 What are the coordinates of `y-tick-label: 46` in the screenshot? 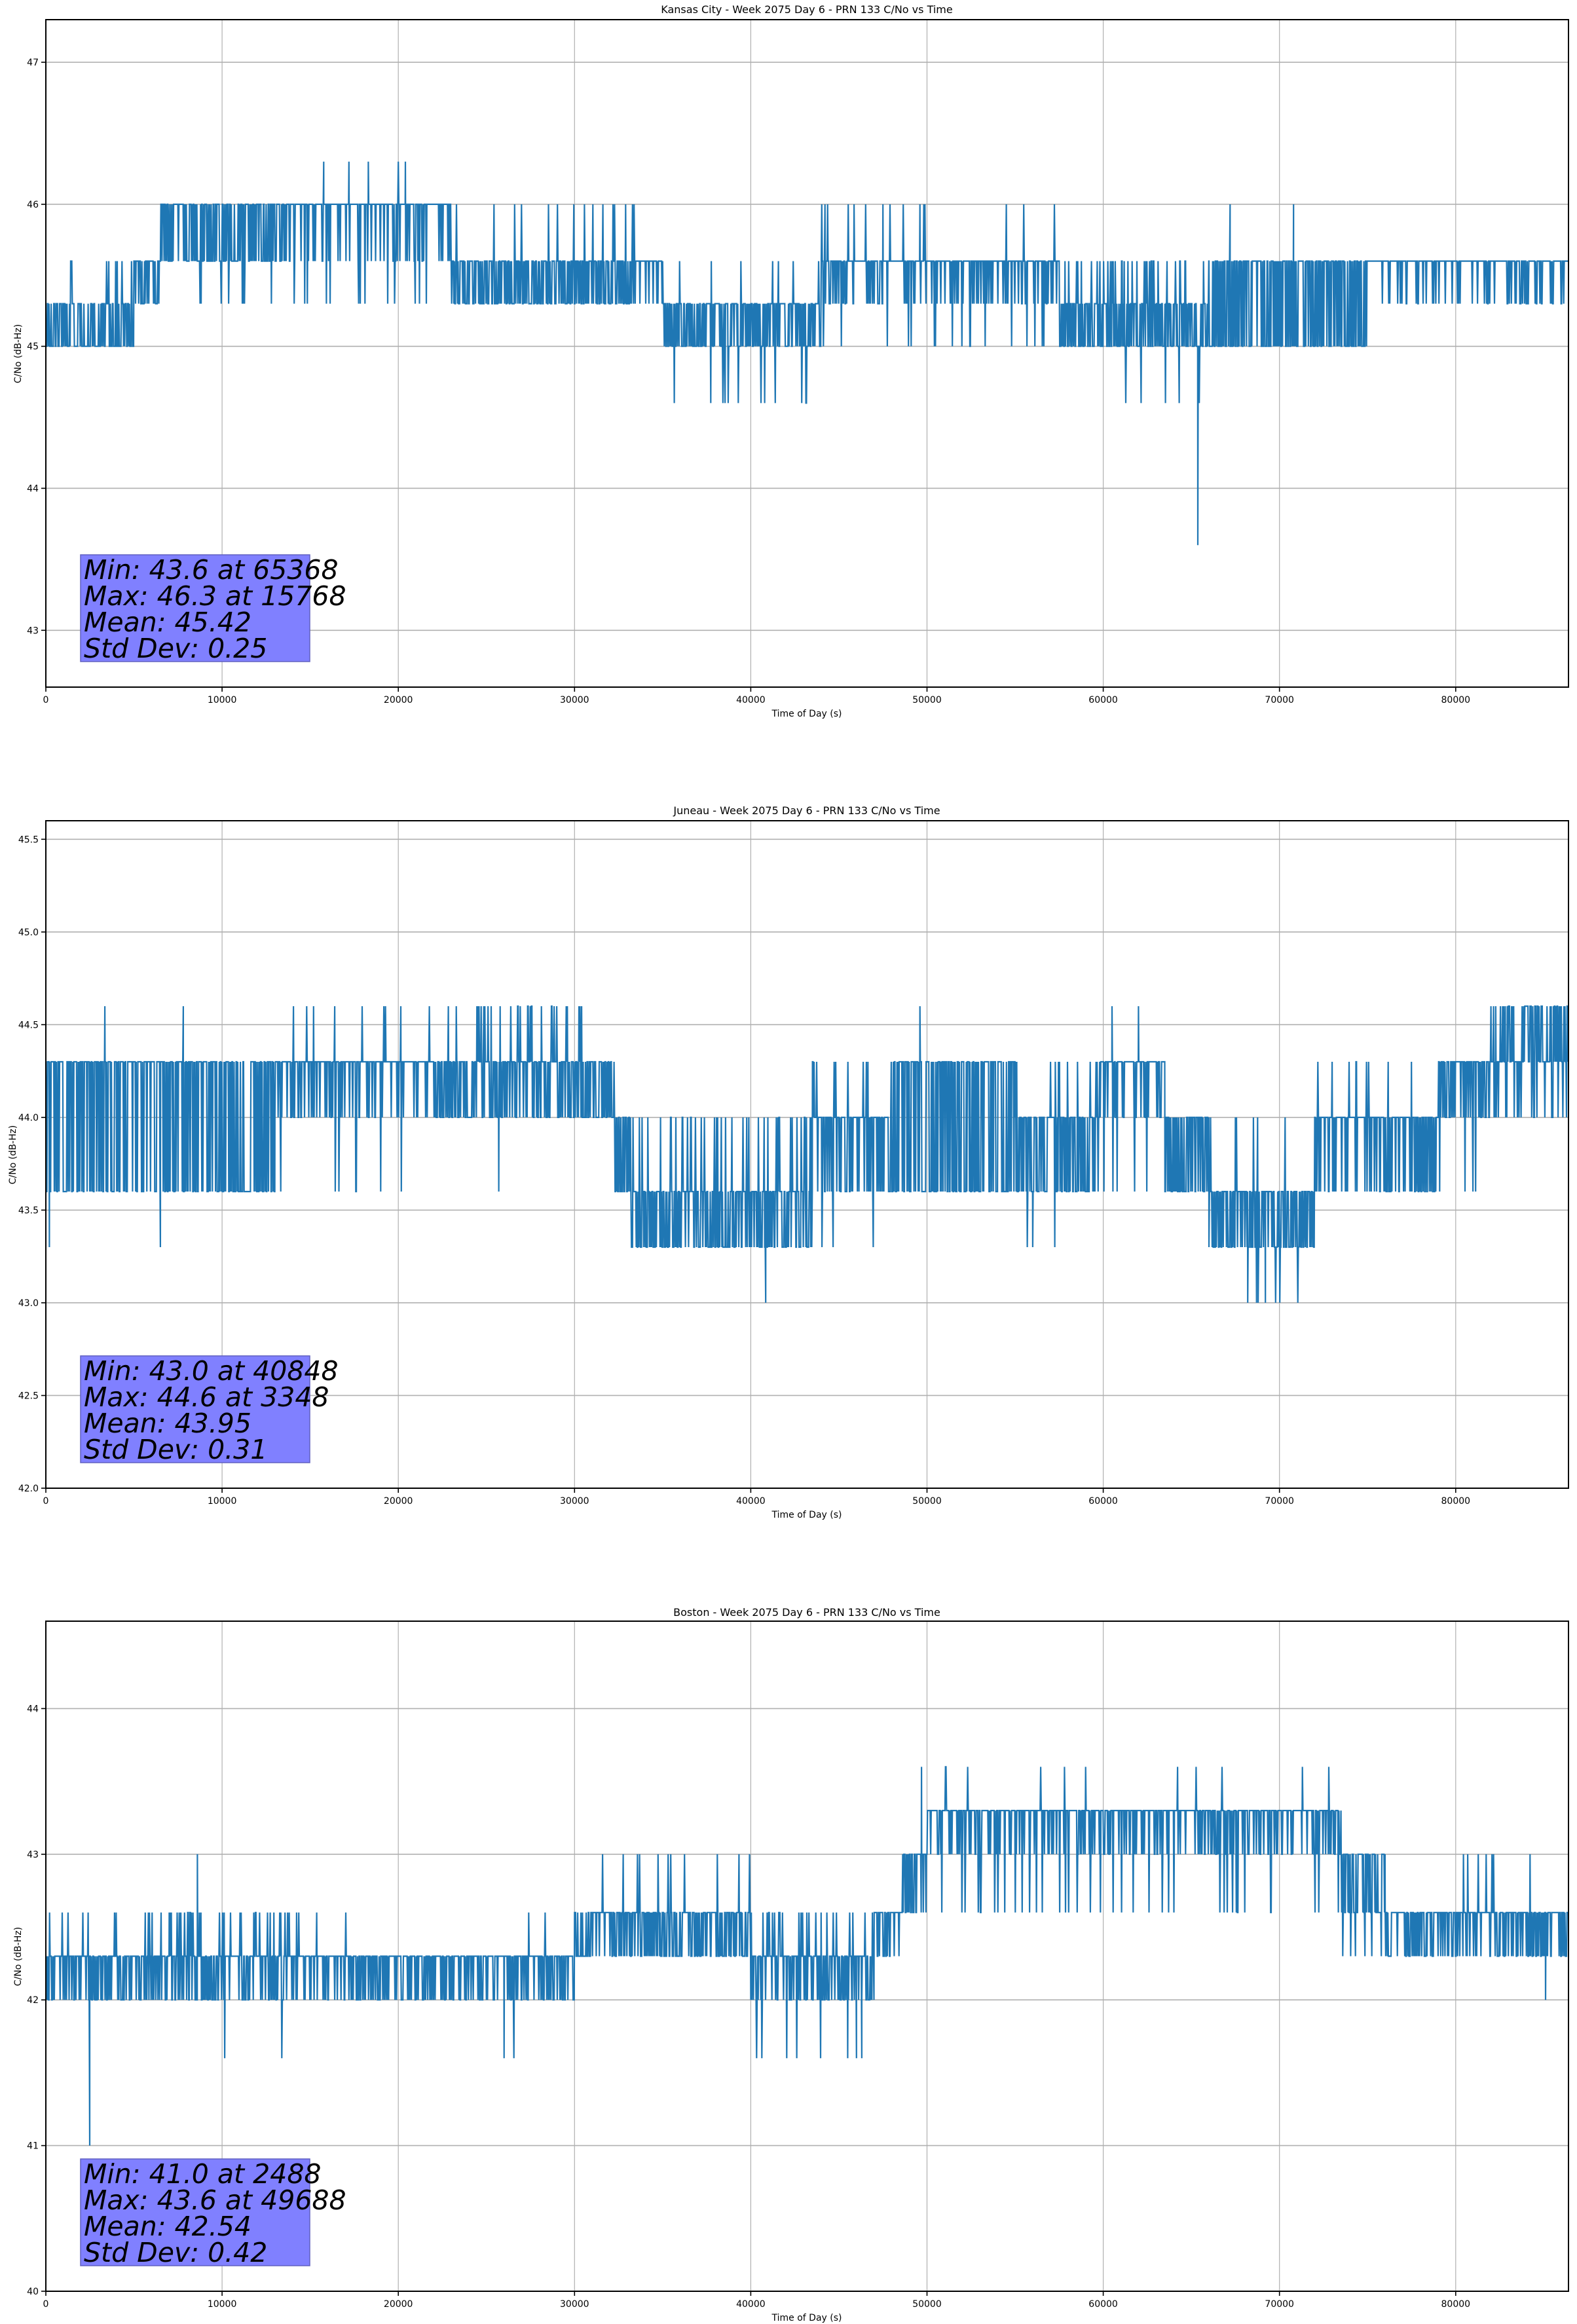 It's located at (33, 205).